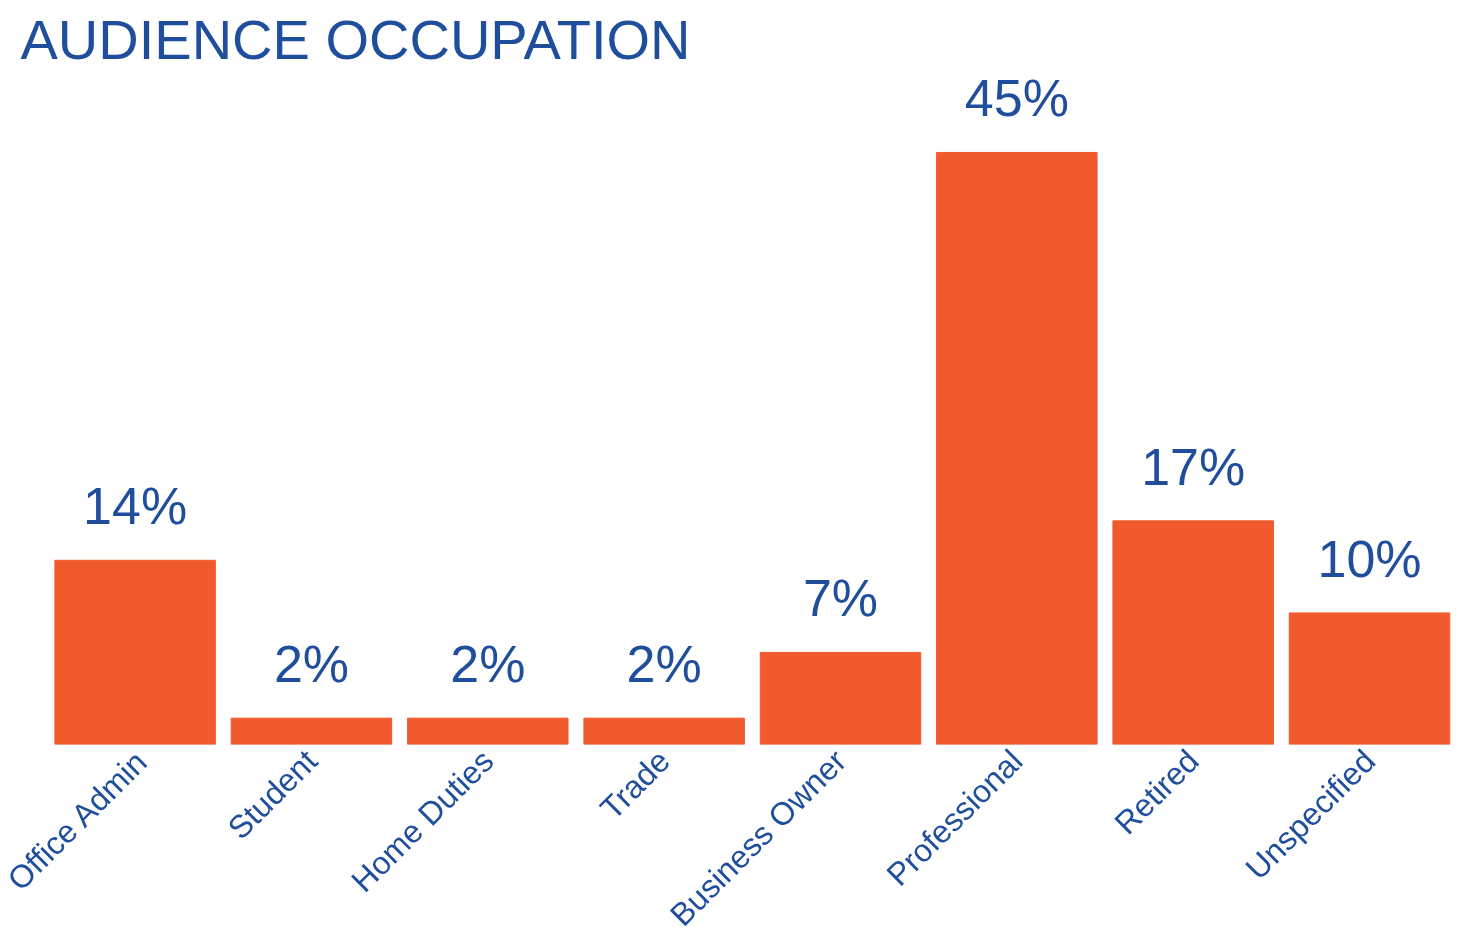  Describe the element at coordinates (135, 506) in the screenshot. I see `data-label: 14%` at that location.